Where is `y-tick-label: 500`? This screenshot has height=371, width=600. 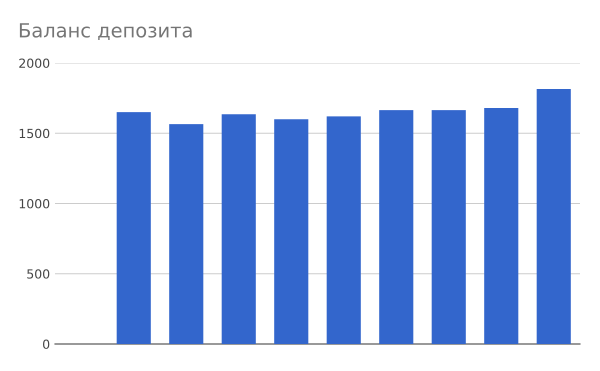
y-tick-label: 500 is located at coordinates (38, 274).